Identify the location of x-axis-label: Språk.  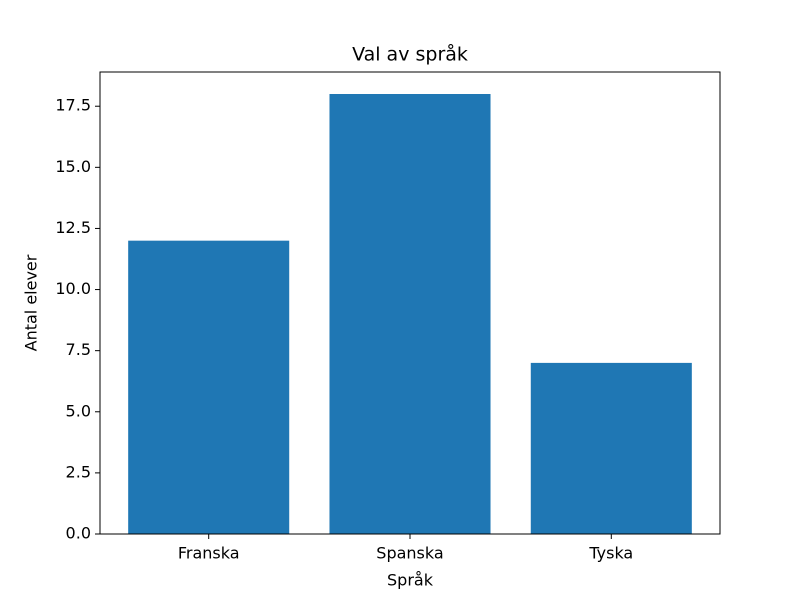
(410, 580).